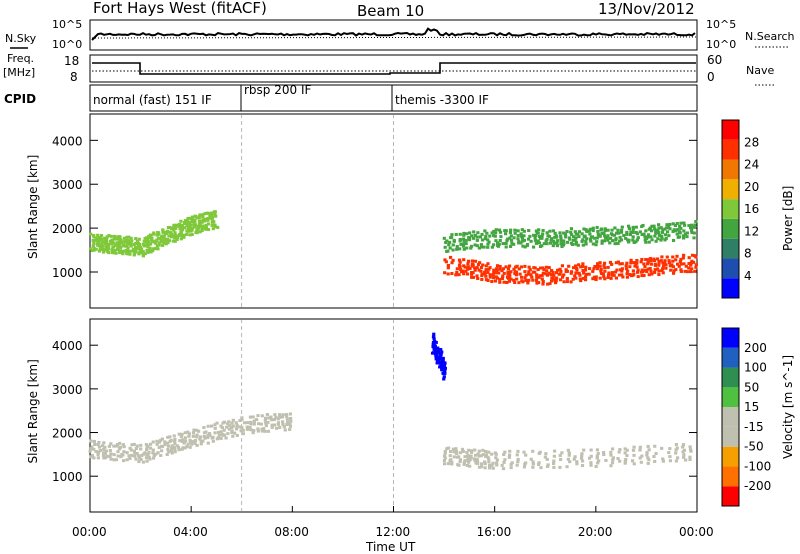 The image size is (800, 554). I want to click on cpid-label: CPID, so click(20, 99).